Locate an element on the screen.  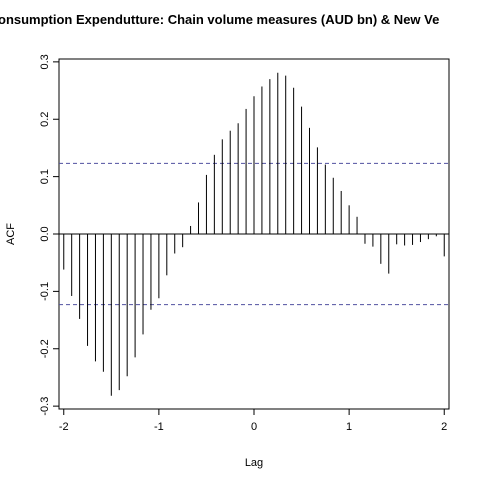
y-axis-label: ACF is located at coordinates (11, 234).